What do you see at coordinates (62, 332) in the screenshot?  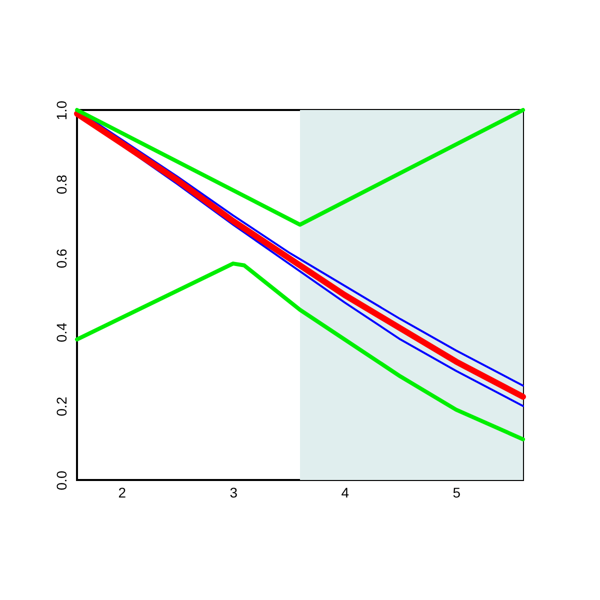 I see `y-tick-label: 0.4` at bounding box center [62, 332].